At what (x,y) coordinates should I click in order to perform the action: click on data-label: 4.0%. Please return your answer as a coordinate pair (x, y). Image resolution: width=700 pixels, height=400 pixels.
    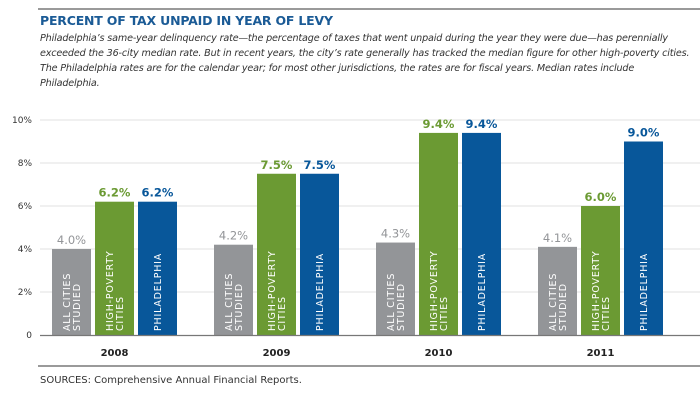
    Looking at the image, I should click on (71, 240).